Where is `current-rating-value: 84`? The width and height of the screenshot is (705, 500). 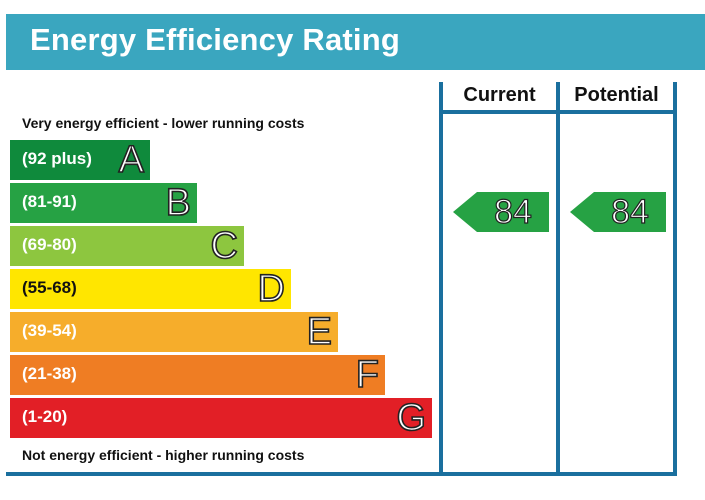
current-rating-value: 84 is located at coordinates (512, 211).